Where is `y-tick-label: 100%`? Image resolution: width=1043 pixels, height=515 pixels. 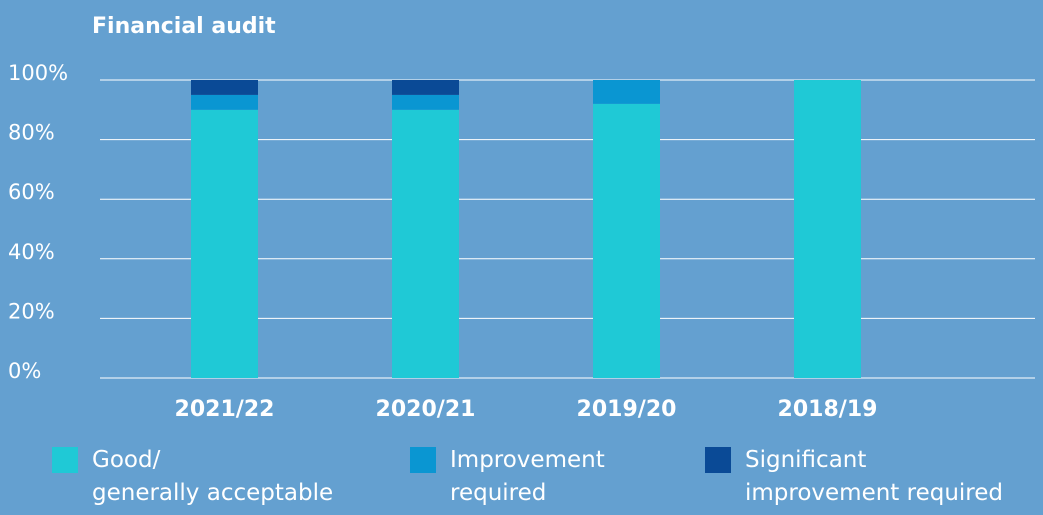 y-tick-label: 100% is located at coordinates (38, 73).